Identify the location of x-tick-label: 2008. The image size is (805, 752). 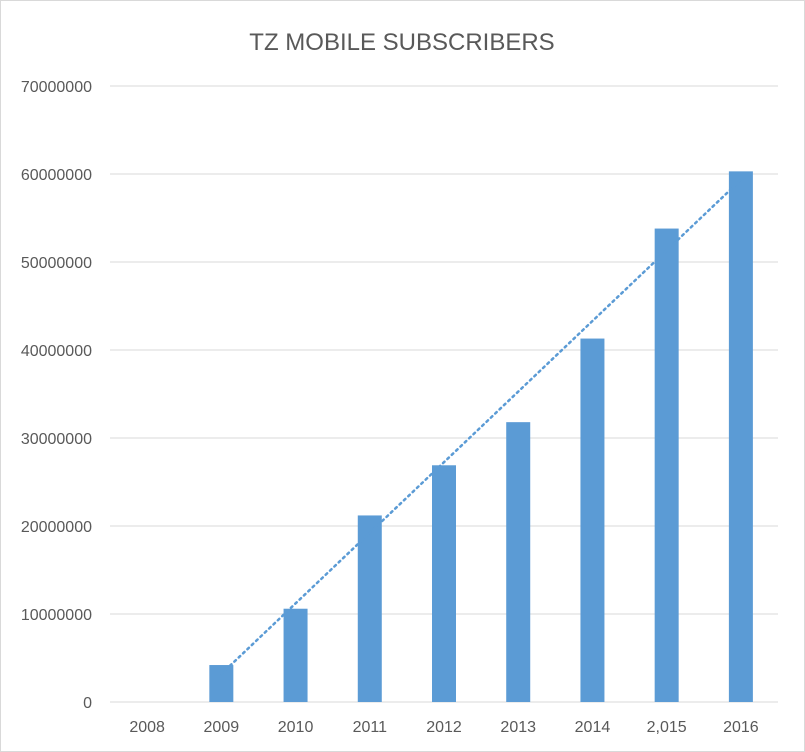
(147, 727).